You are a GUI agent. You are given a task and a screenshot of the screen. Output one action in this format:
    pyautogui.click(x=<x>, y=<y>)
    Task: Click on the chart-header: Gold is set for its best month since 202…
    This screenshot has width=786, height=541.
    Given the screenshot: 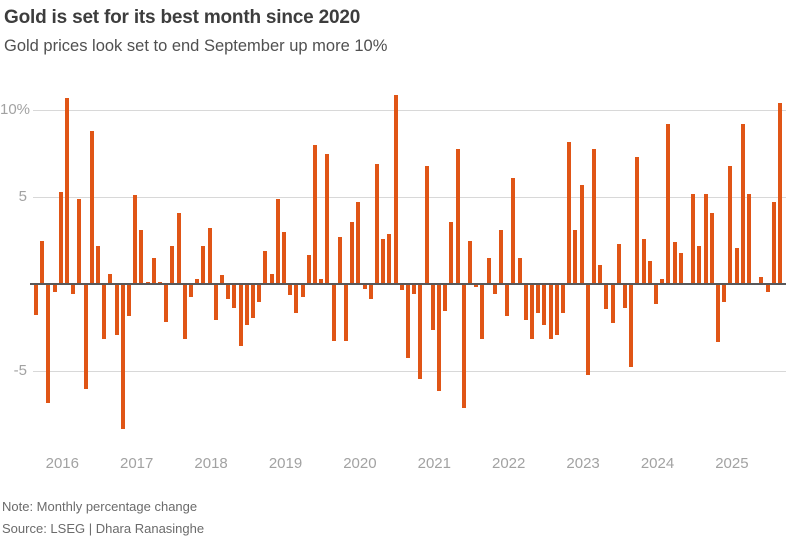 What is the action you would take?
    pyautogui.click(x=393, y=31)
    